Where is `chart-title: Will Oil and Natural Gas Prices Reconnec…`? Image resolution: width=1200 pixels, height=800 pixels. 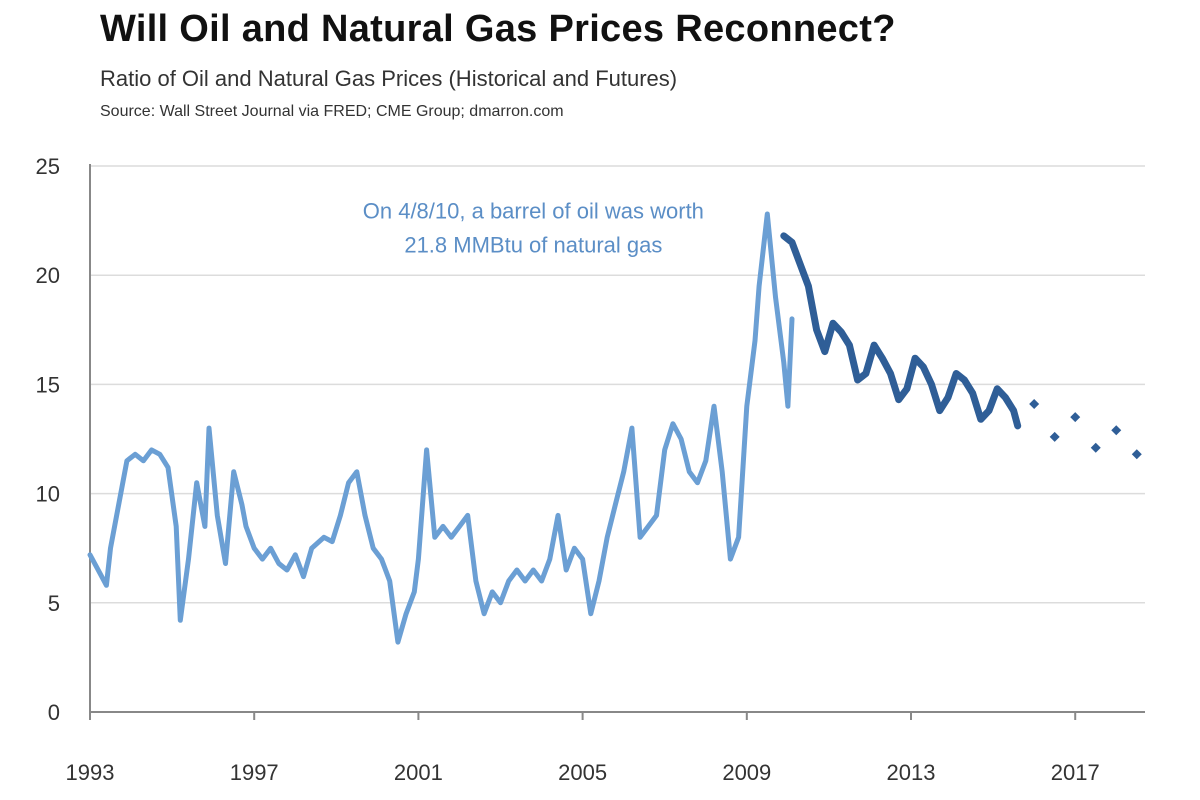 chart-title: Will Oil and Natural Gas Prices Reconnec… is located at coordinates (498, 29).